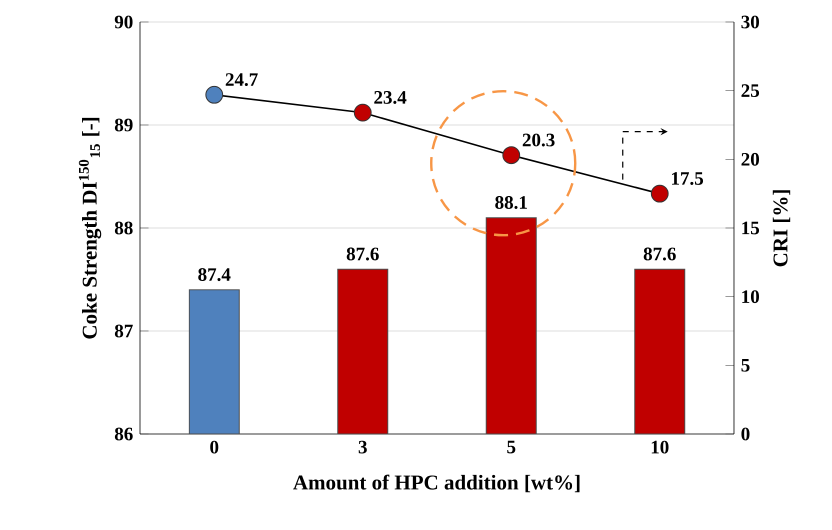 The image size is (832, 530). I want to click on y2-tick-label: 5, so click(745, 365).